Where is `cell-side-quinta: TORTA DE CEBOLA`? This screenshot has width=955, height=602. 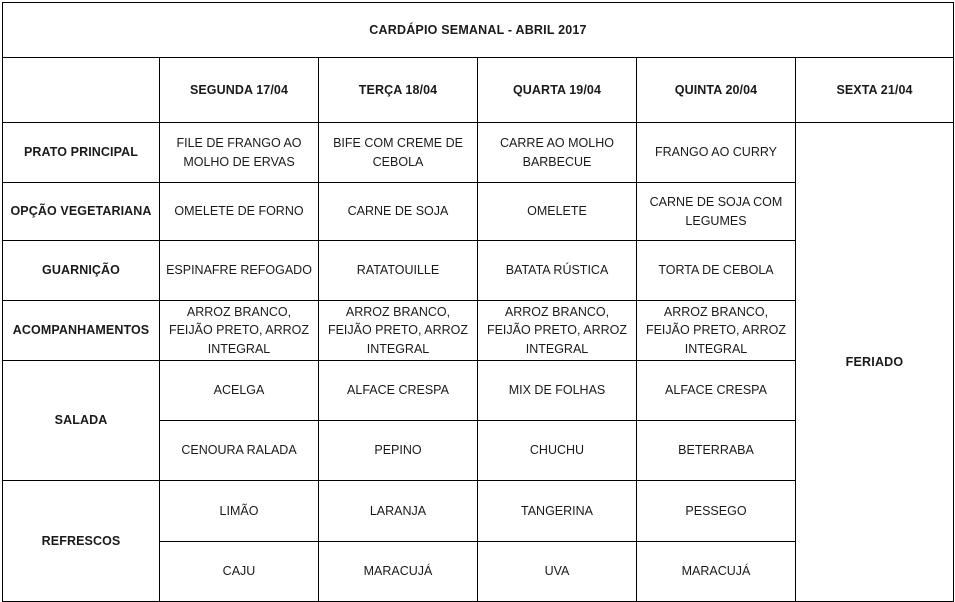 cell-side-quinta: TORTA DE CEBOLA is located at coordinates (716, 270).